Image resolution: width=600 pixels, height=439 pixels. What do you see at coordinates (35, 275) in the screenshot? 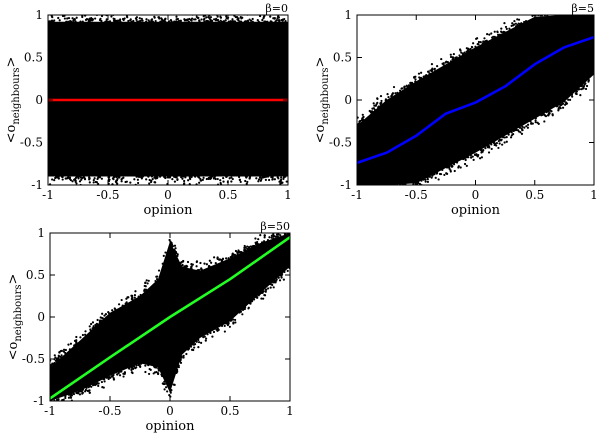
I see `y-tick-label: 0.5` at bounding box center [35, 275].